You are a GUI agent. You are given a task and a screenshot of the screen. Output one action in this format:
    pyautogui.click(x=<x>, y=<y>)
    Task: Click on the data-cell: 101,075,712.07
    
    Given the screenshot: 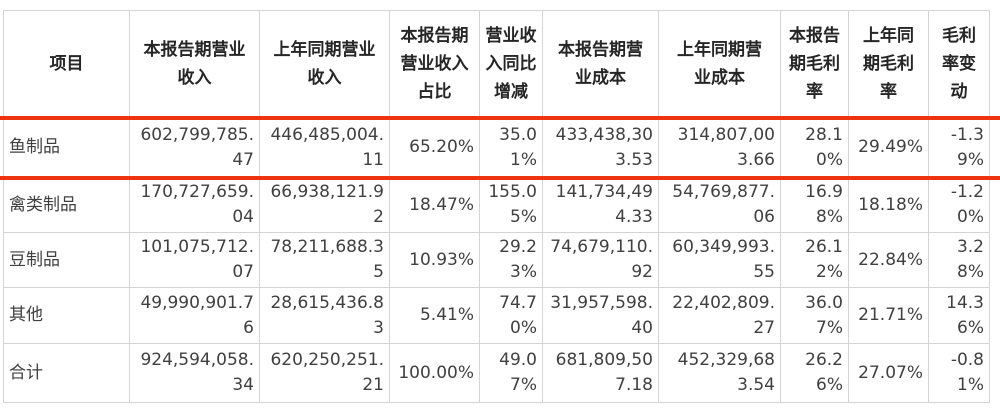 What is the action you would take?
    pyautogui.click(x=194, y=260)
    